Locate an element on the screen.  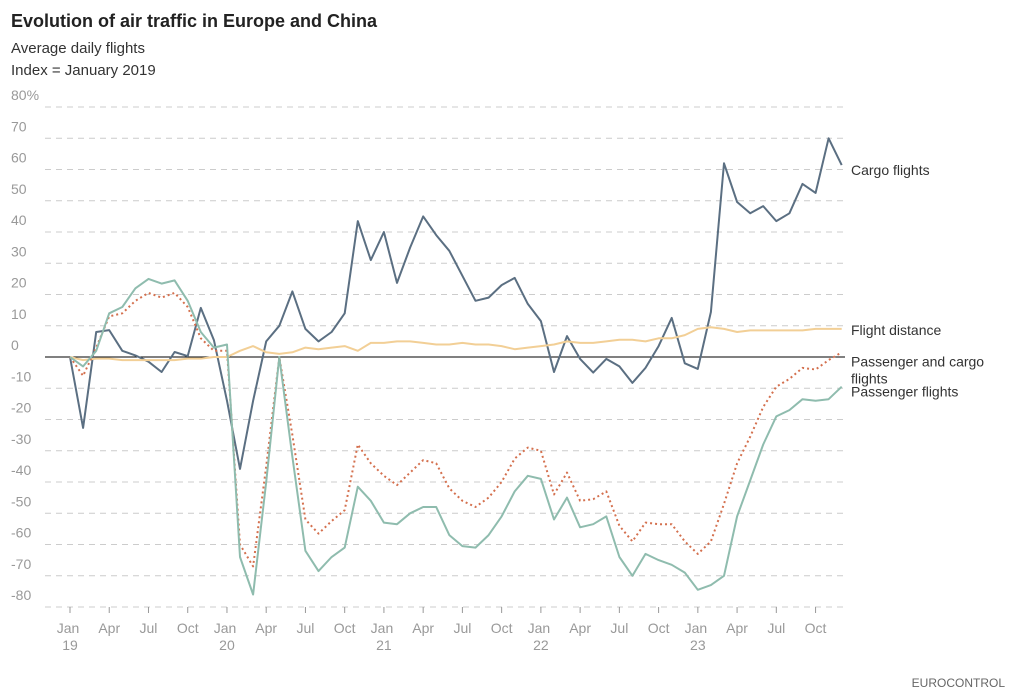
y-tick-label: -80 is located at coordinates (21, 595).